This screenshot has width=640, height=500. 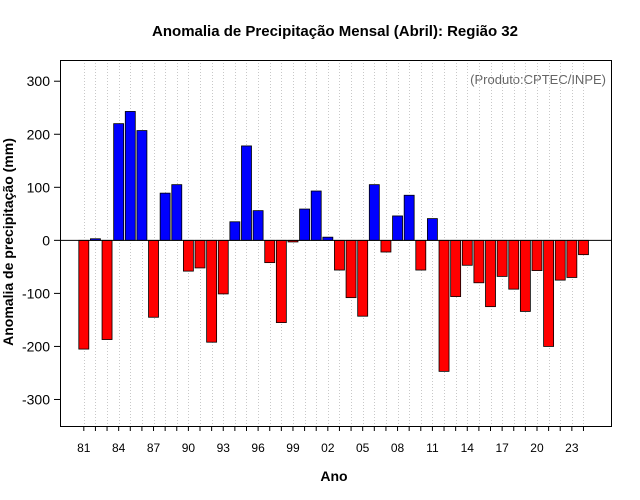 What do you see at coordinates (107, 289) in the screenshot?
I see `bar-1983` at bounding box center [107, 289].